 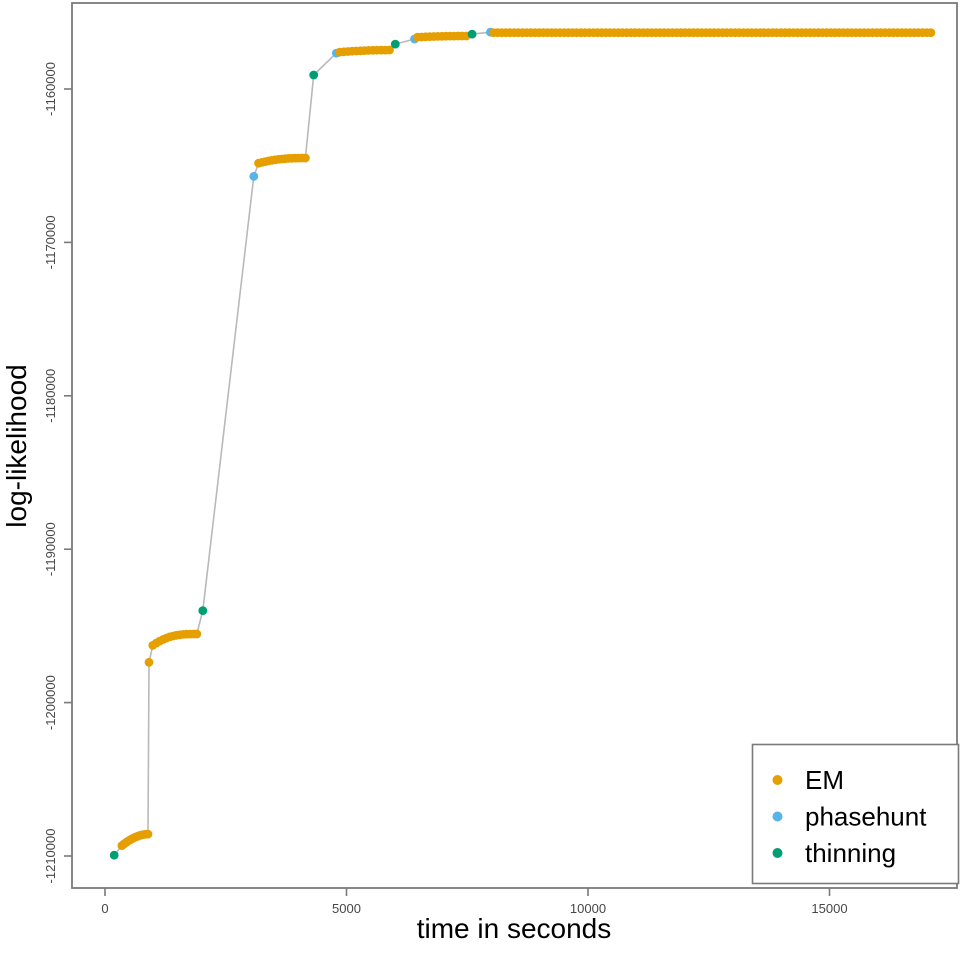 What do you see at coordinates (50, 242) in the screenshot?
I see `y-tick-label: -1170000` at bounding box center [50, 242].